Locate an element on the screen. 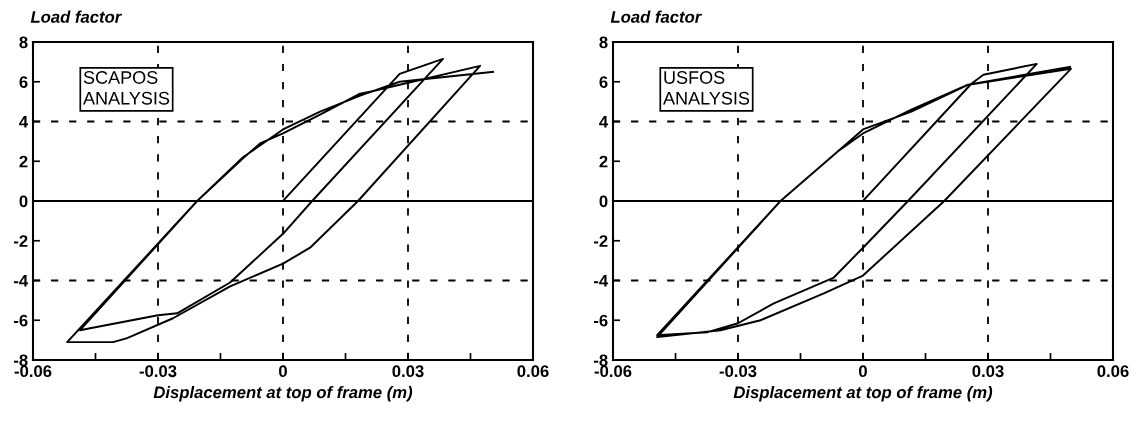  annotation: SCAPOS ANALYSIS is located at coordinates (126, 88).